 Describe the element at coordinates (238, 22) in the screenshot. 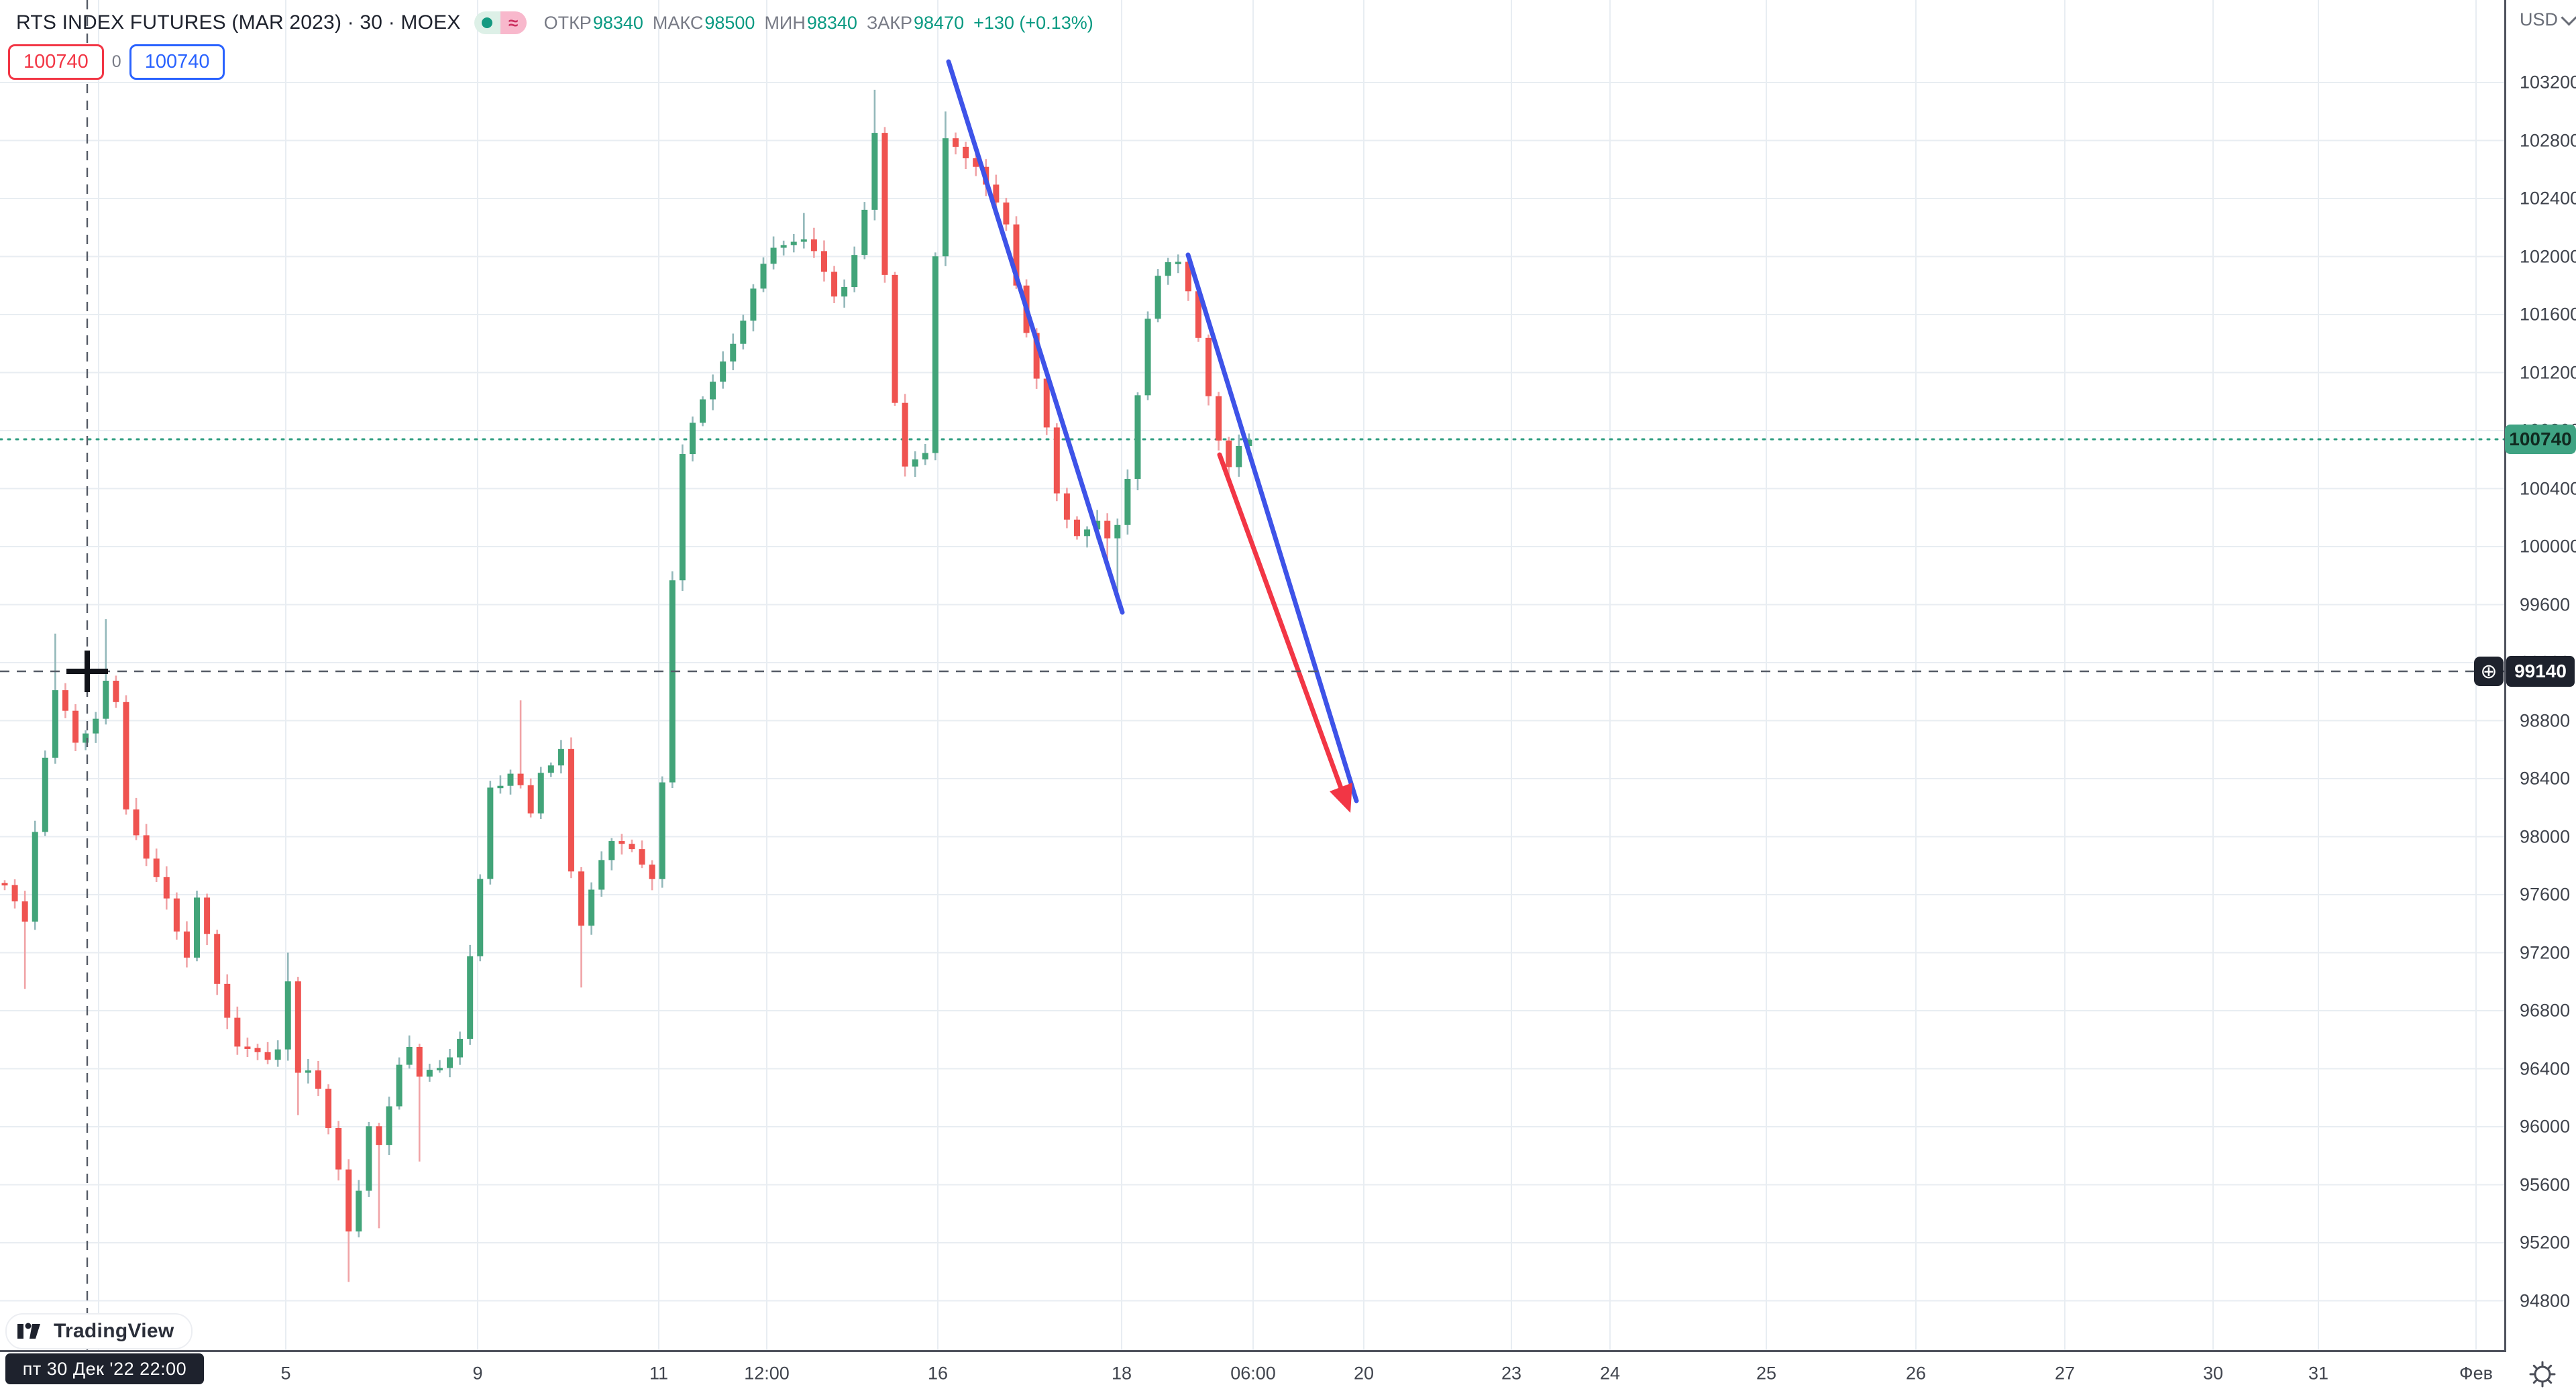

I see `symbol-title: RTS INDEX FUTURES (MAR 2023) · 30 · MOEX` at that location.